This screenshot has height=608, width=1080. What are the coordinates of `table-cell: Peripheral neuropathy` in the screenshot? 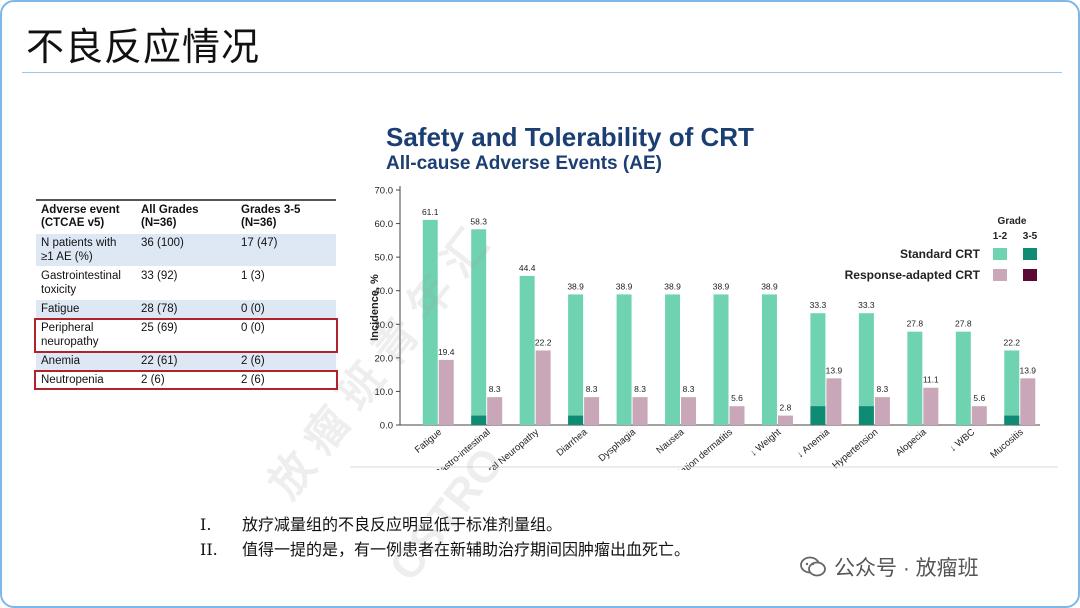 It's located at (86, 335).